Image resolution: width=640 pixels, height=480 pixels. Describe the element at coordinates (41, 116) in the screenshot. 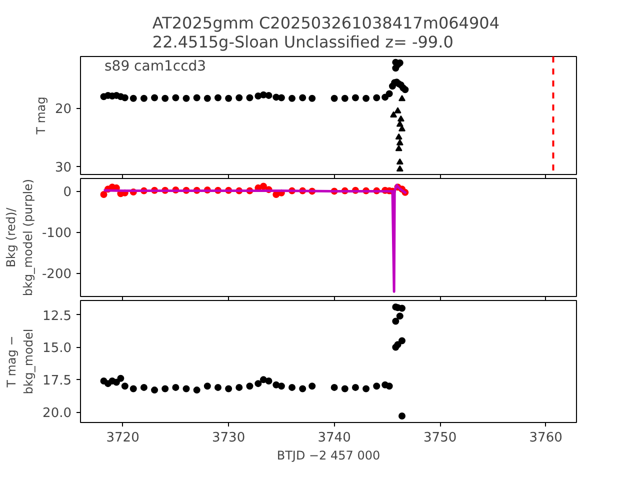

I see `y-axis-title: T mag` at that location.